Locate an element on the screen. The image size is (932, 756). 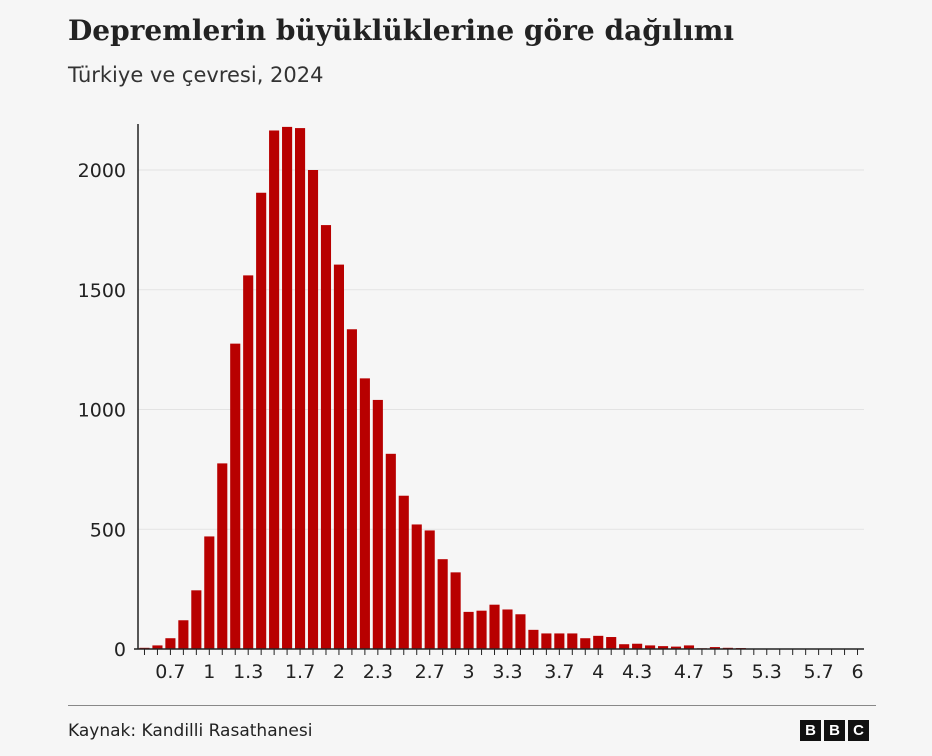
chart-title: Depremlerin büyüklüklerine göre dağılımı is located at coordinates (401, 30).